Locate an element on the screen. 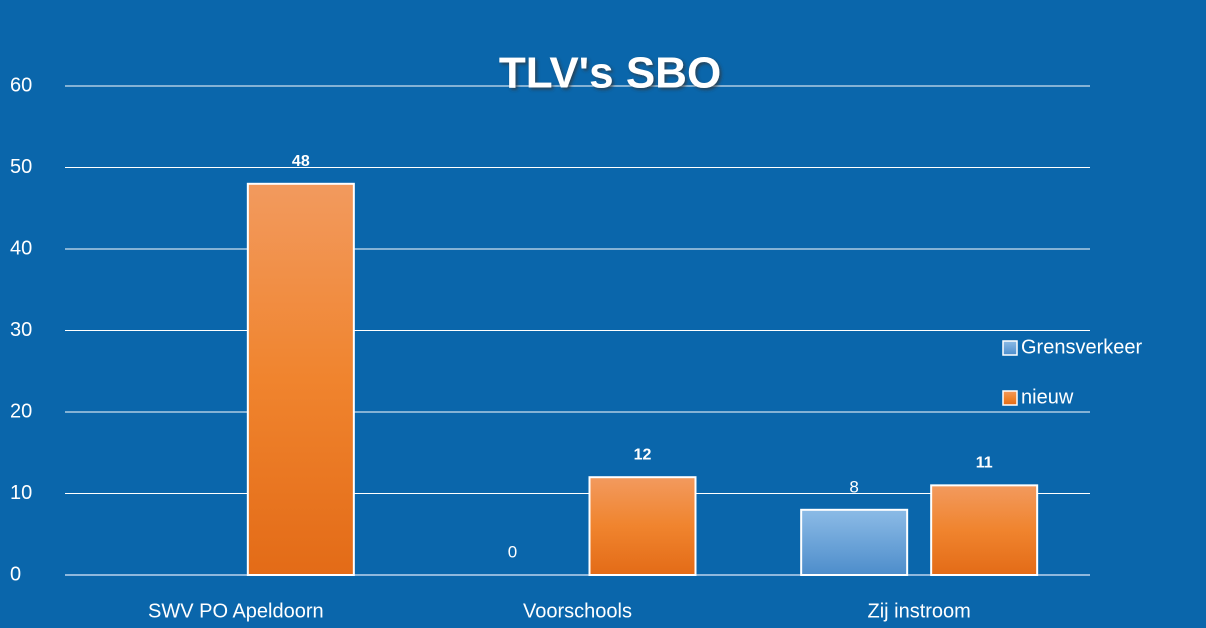 Image resolution: width=1206 pixels, height=628 pixels. value-label: 11 is located at coordinates (984, 463).